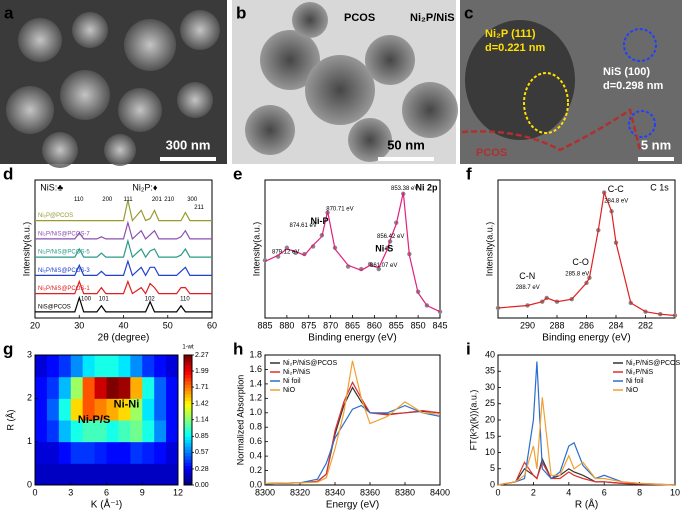  What do you see at coordinates (202, 485) in the screenshot?
I see `colorbar-tick-label: 0.00` at bounding box center [202, 485].